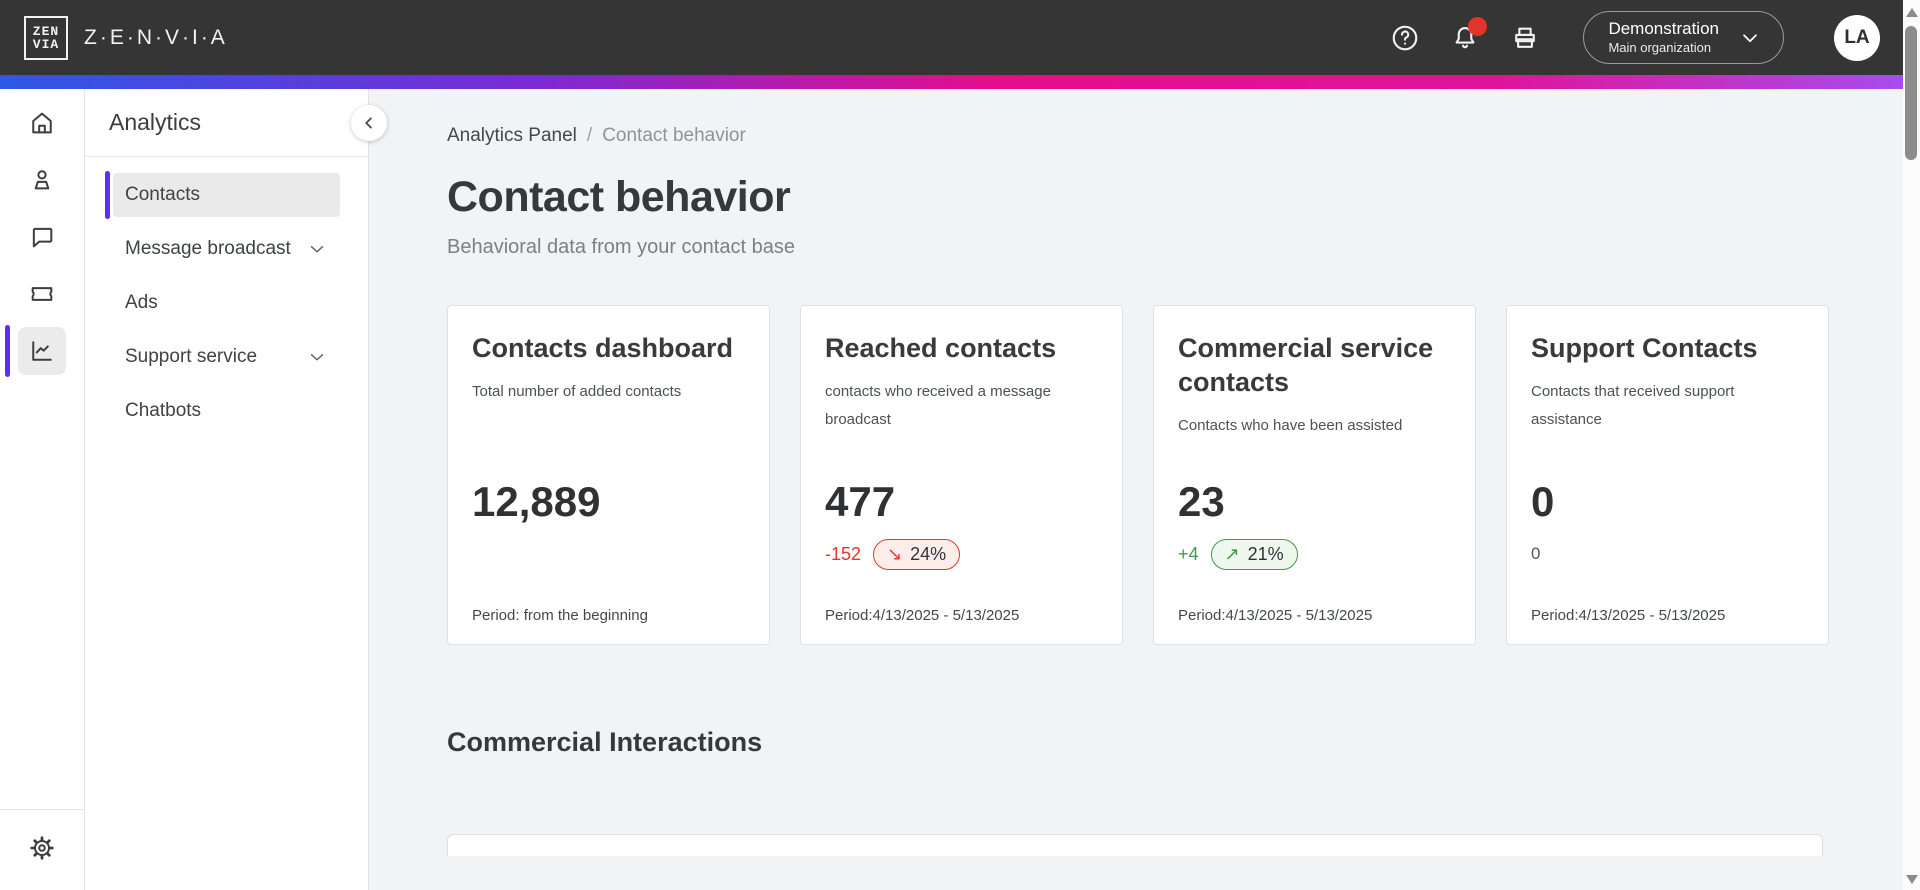  I want to click on brand-wordmark: Z·E·N·V·I·A, so click(156, 37).